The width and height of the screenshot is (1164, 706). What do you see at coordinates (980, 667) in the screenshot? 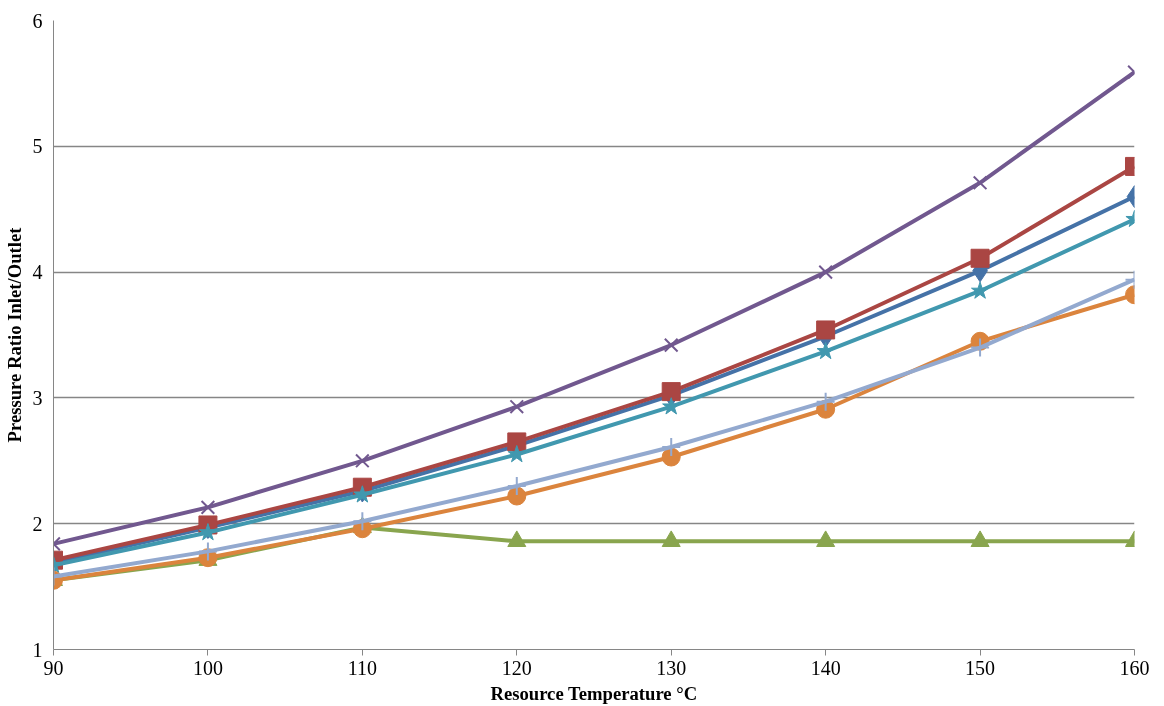
I see `x-tick-label: 150` at bounding box center [980, 667].